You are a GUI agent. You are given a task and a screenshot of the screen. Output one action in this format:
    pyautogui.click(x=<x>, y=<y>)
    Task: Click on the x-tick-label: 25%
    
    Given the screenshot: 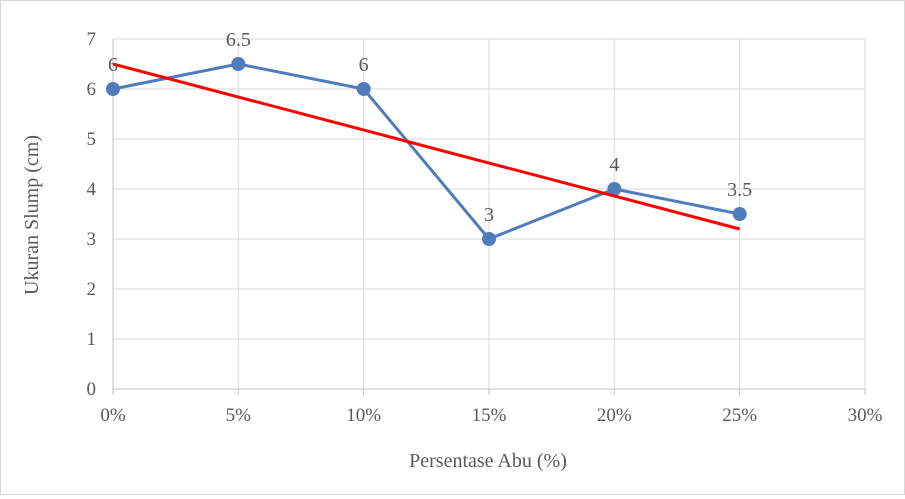 What is the action you would take?
    pyautogui.click(x=739, y=415)
    